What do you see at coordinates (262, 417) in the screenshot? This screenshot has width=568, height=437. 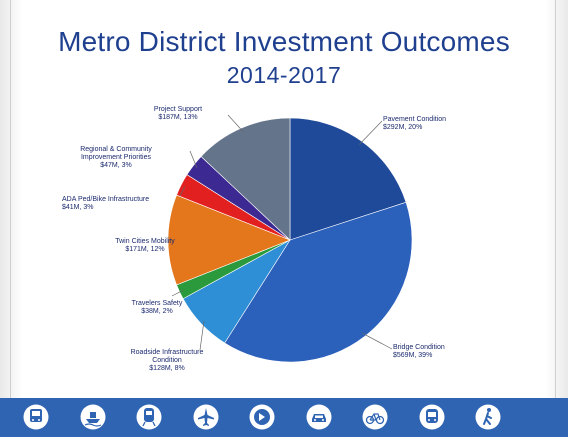 I see `mndot-logo-icon` at bounding box center [262, 417].